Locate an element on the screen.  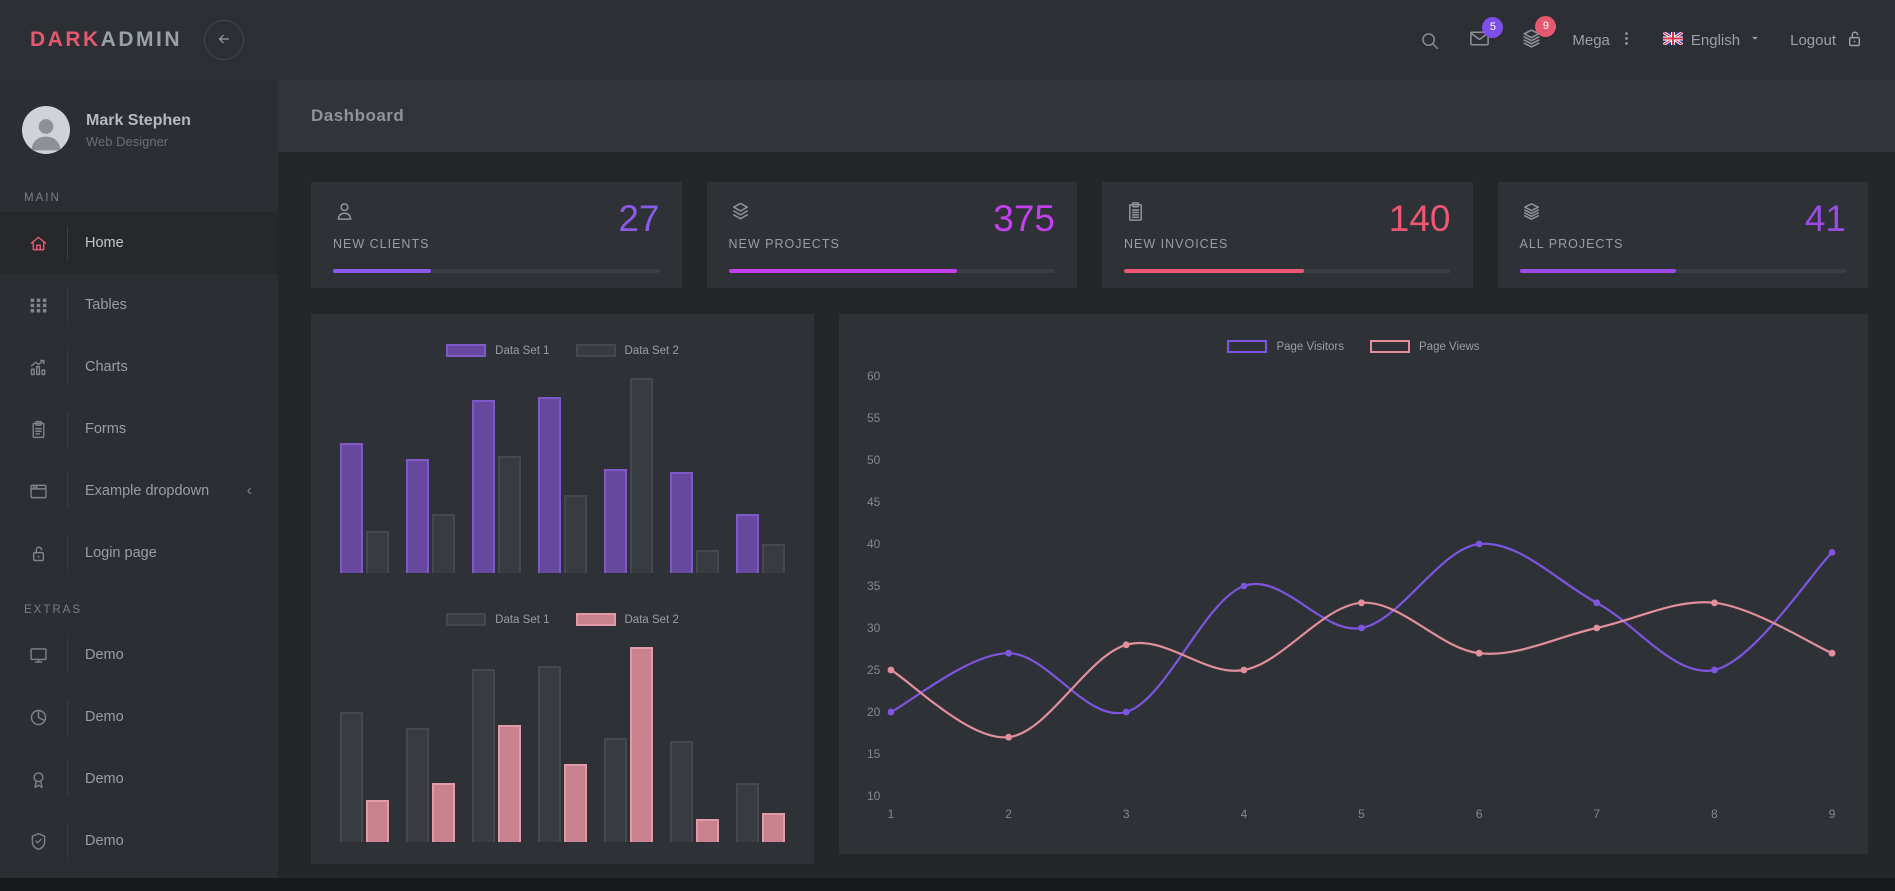
search-icon is located at coordinates (1429, 40).